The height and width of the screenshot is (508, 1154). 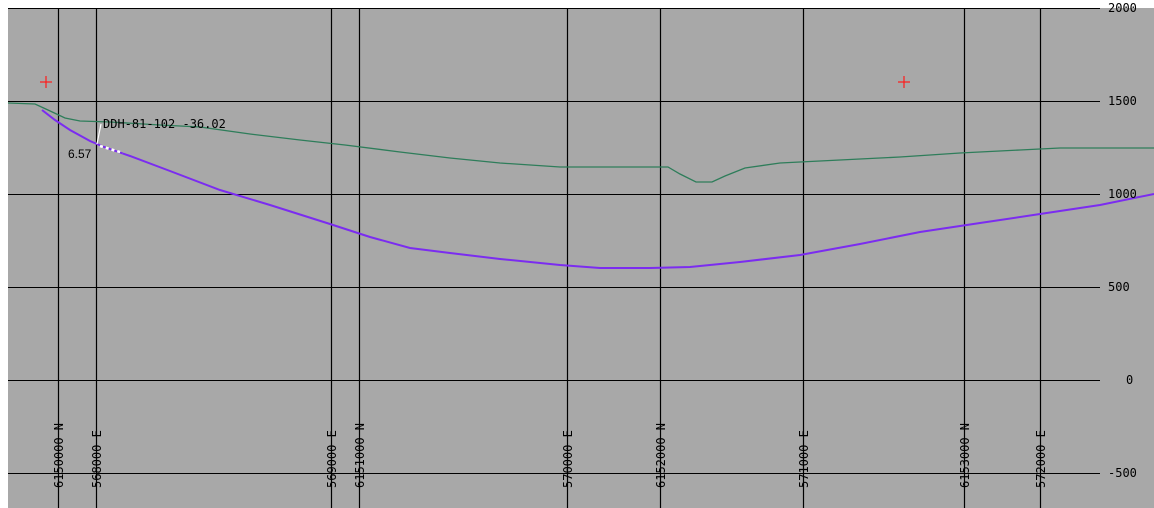 What do you see at coordinates (568, 459) in the screenshot?
I see `coordinate-label: 570000 E` at bounding box center [568, 459].